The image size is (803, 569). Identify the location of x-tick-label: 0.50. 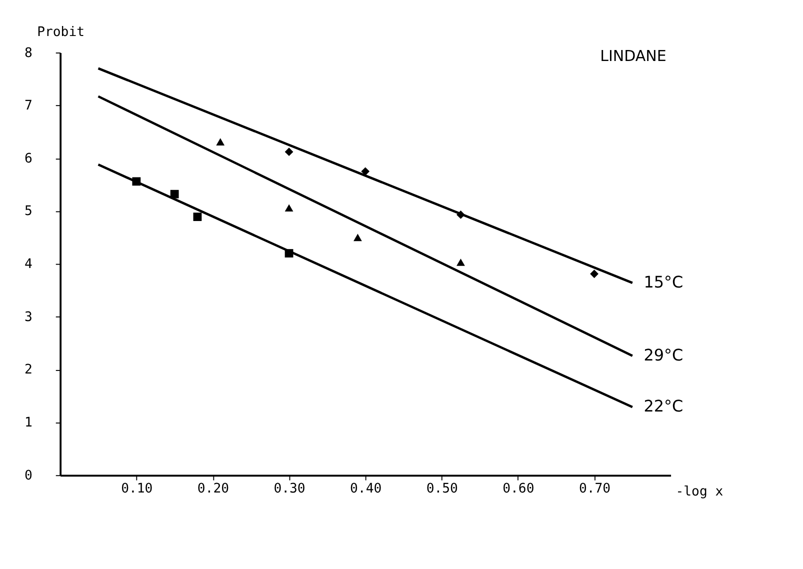
(442, 489).